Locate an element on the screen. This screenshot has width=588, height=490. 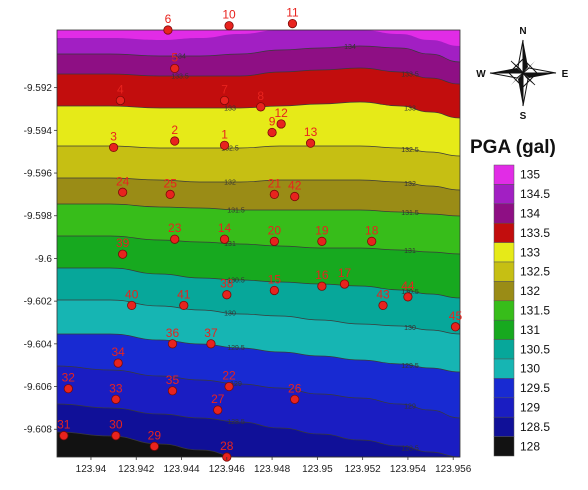
station-12: 12 is located at coordinates (281, 117).